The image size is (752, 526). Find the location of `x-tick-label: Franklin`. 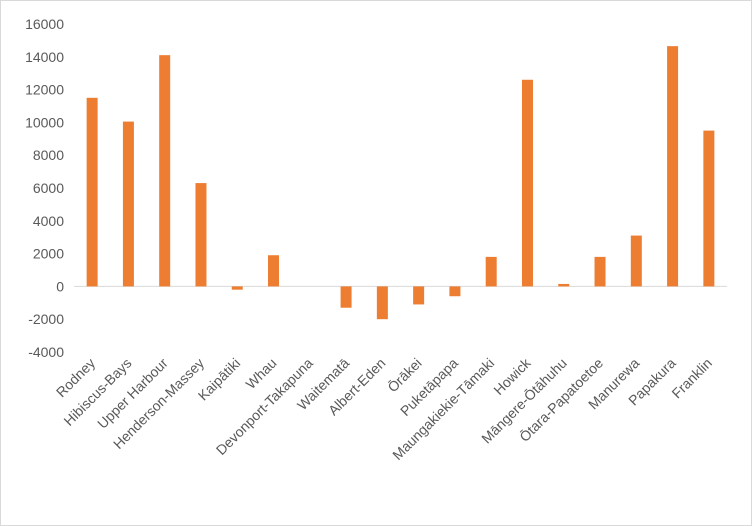

x-tick-label: Franklin is located at coordinates (691, 378).